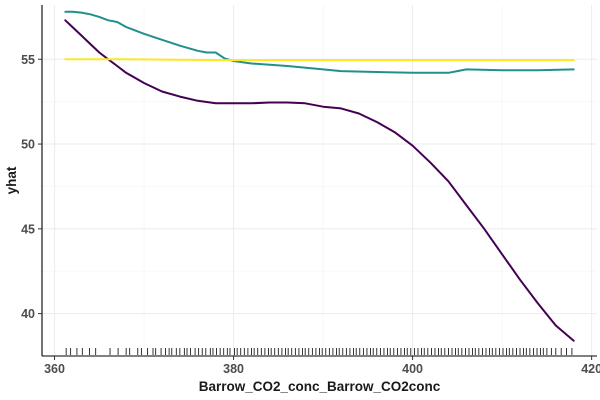  I want to click on y-axis-label: yhat, so click(11, 180).